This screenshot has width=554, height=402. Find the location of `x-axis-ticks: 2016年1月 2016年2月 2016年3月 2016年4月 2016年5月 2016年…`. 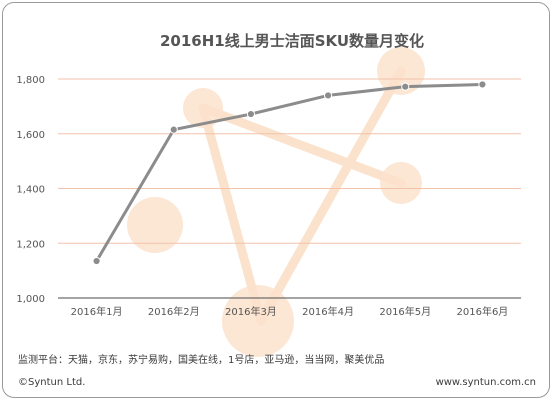

x-axis-ticks: 2016年1月 2016年2月 2016年3月 2016年4月 2016年5月 2016年… is located at coordinates (290, 311).